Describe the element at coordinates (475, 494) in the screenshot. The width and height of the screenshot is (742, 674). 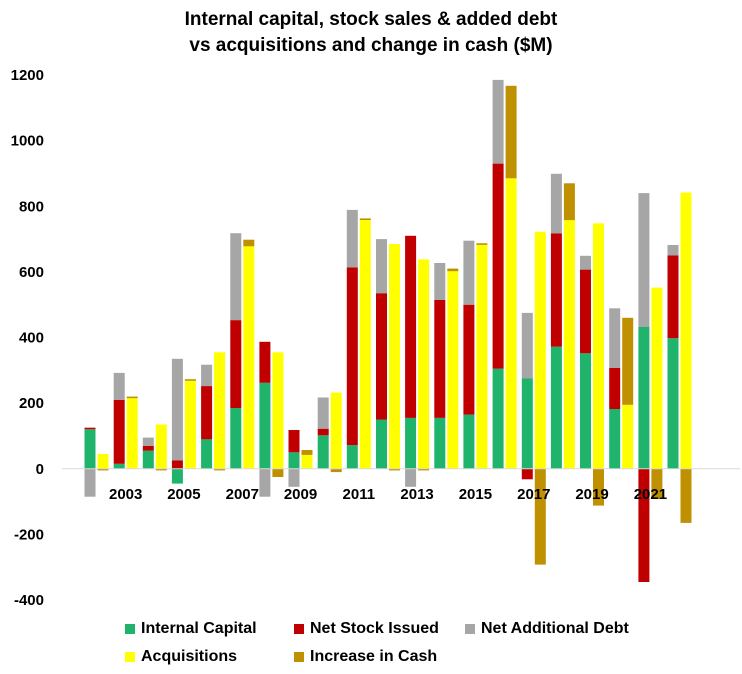
I see `x-tick-label: 2015` at that location.